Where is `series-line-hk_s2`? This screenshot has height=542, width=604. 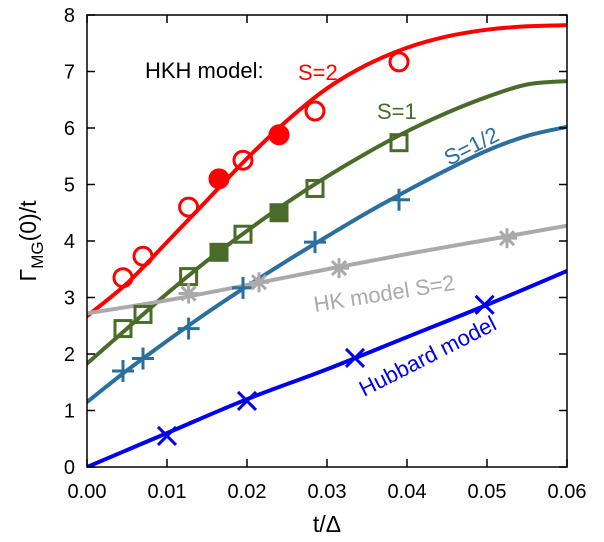 series-line-hk_s2 is located at coordinates (327, 269).